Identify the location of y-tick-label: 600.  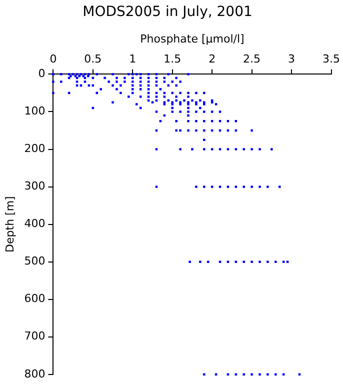
(35, 299).